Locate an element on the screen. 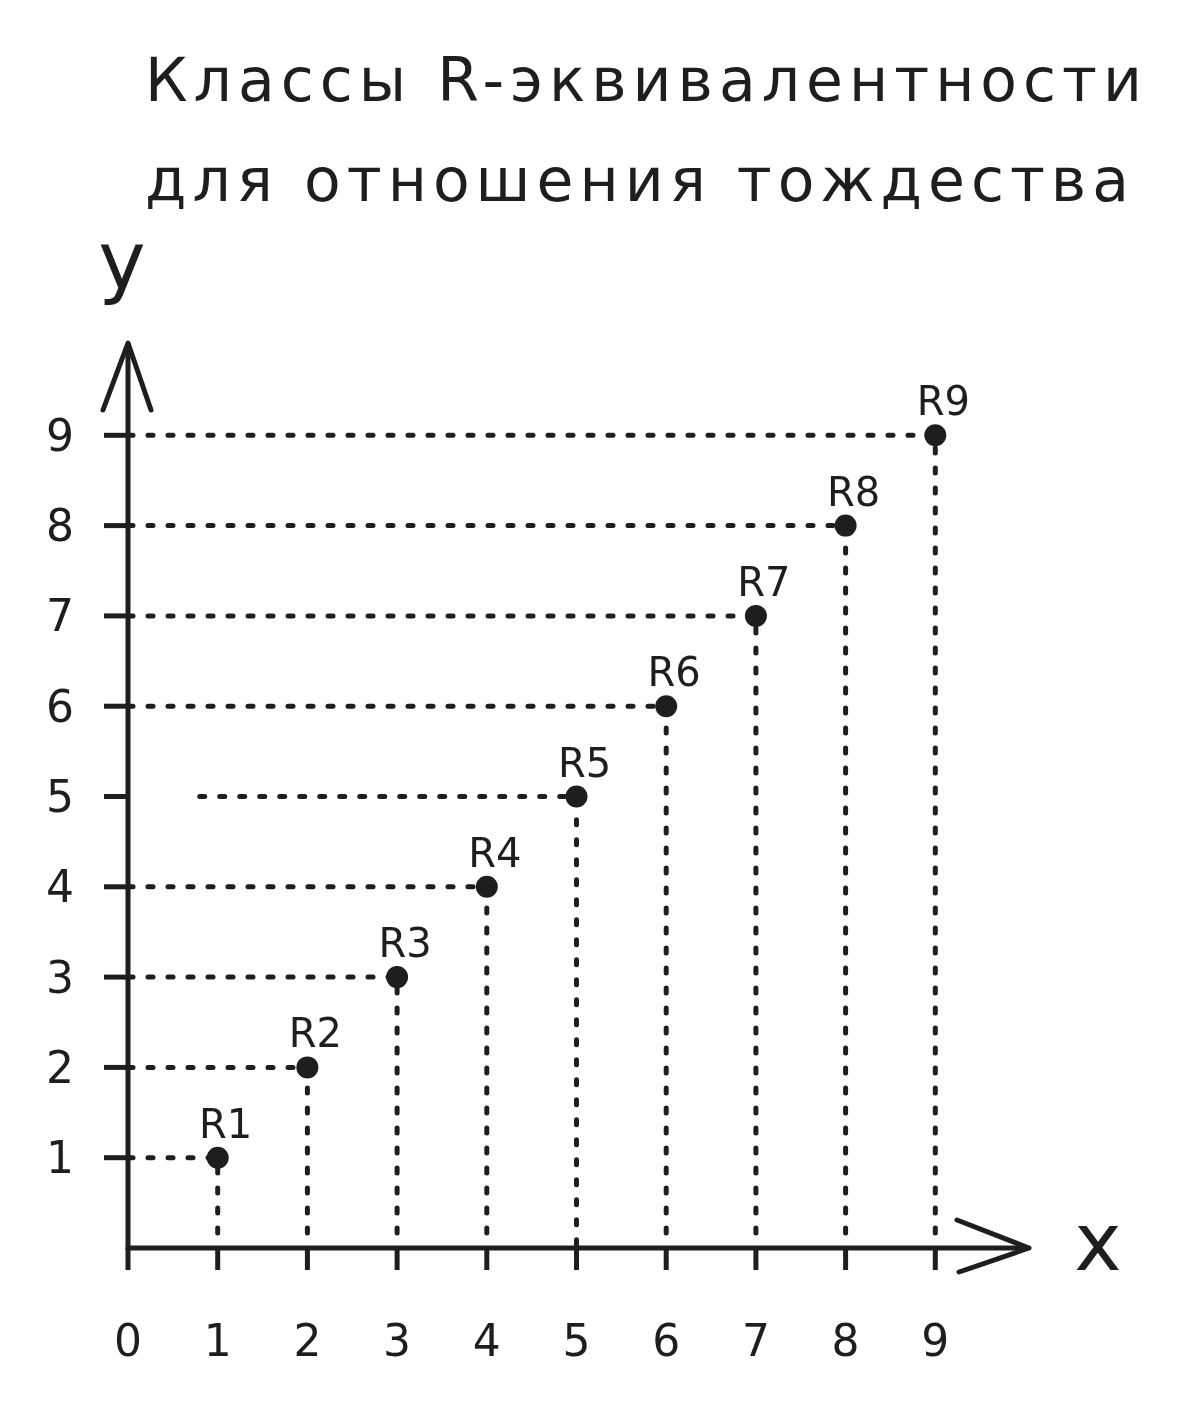 This screenshot has width=1186, height=1411. annotation: R9 is located at coordinates (943, 401).